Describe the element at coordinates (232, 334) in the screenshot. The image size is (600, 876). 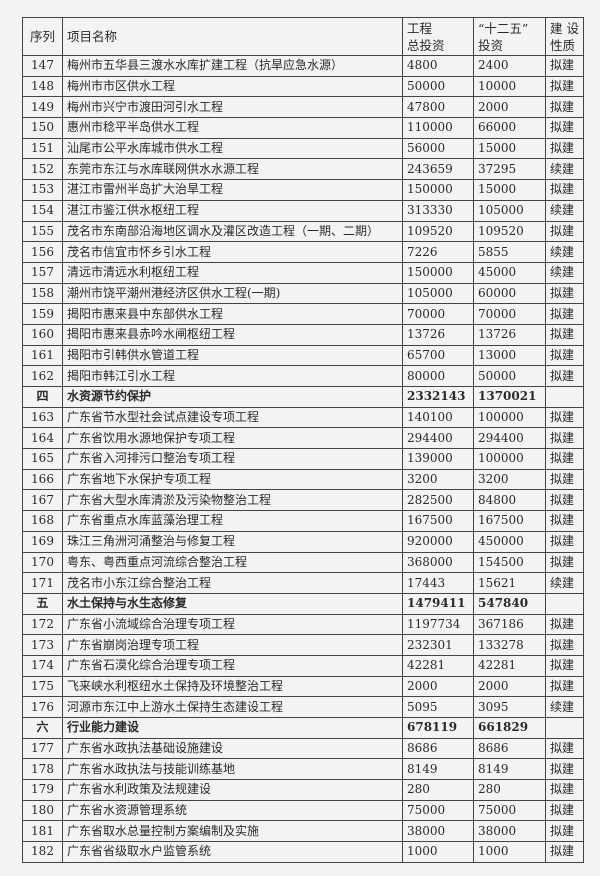
I see `name-cell: 揭阳市惠来县赤吟水闸枢纽工程` at that location.